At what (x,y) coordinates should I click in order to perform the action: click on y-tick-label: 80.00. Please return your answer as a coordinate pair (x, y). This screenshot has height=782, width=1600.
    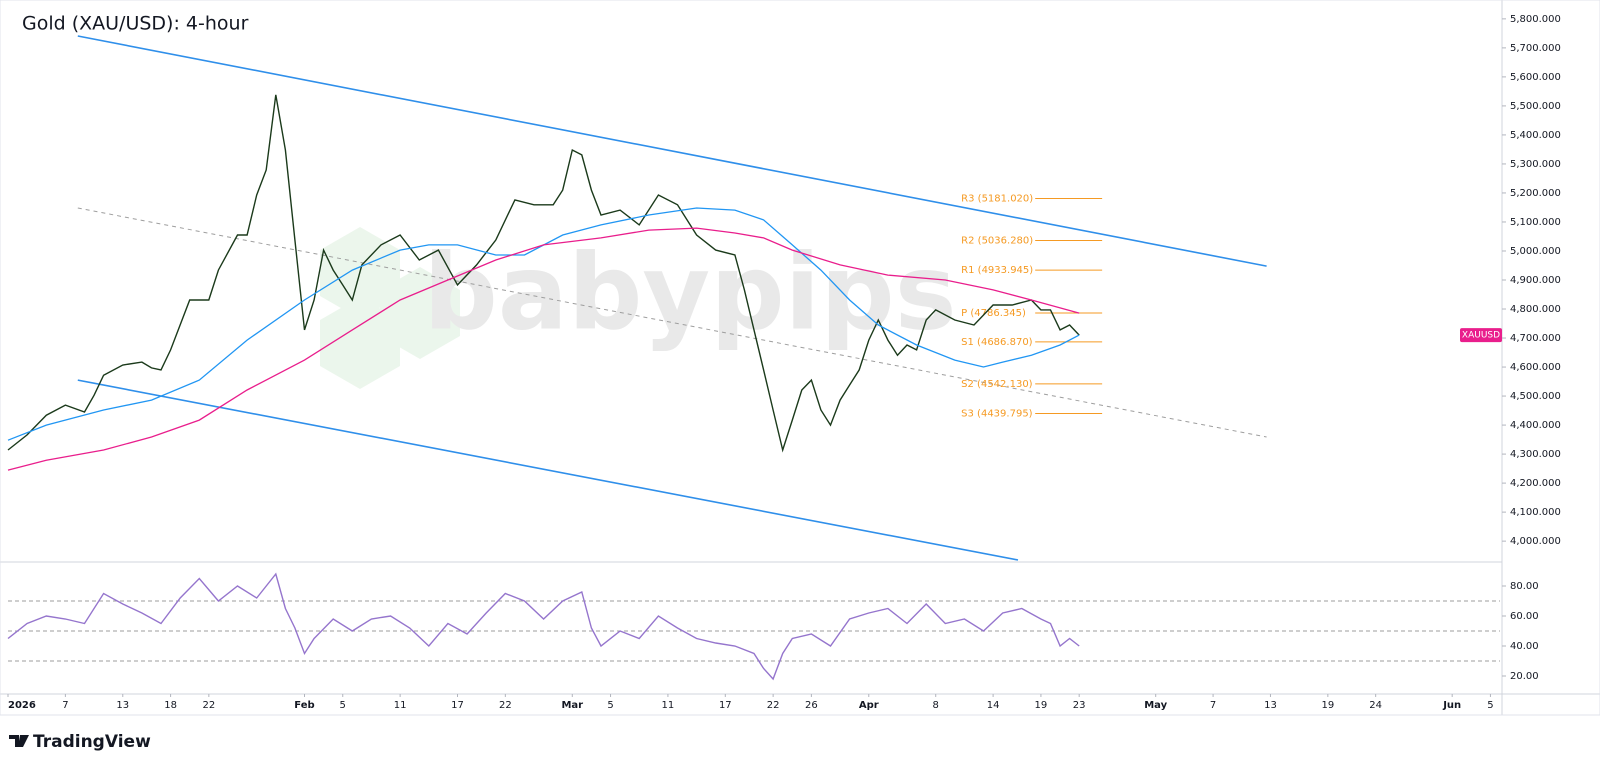
    Looking at the image, I should click on (1524, 586).